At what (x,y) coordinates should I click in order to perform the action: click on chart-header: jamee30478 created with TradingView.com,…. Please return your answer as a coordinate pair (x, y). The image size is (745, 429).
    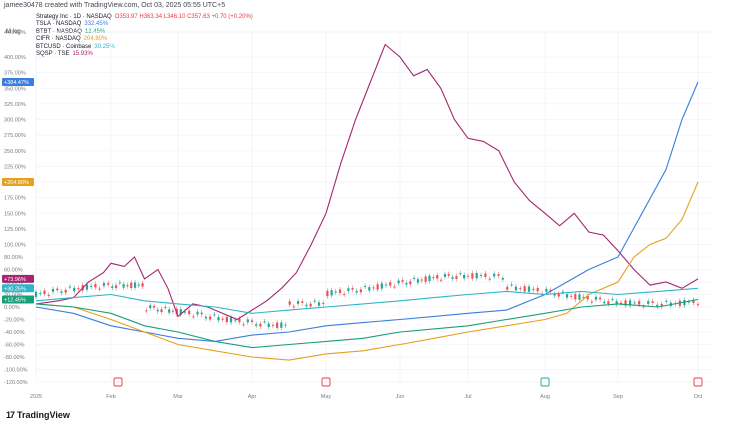
    Looking at the image, I should click on (115, 5).